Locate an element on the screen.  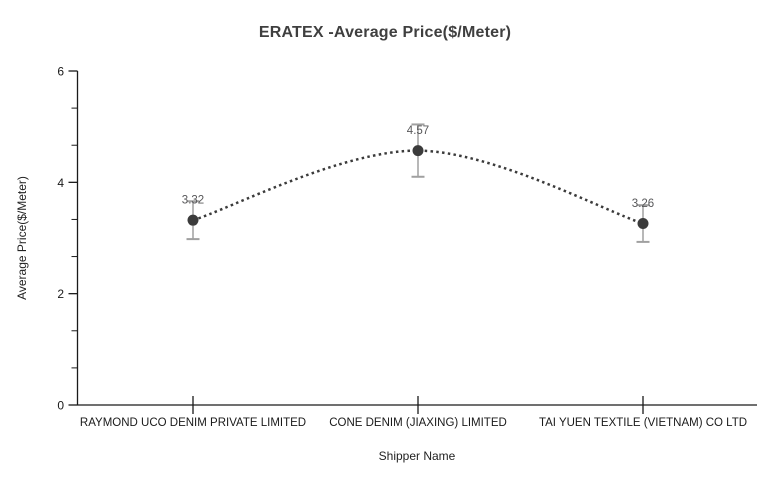
y-tick-label: 6 is located at coordinates (60, 72).